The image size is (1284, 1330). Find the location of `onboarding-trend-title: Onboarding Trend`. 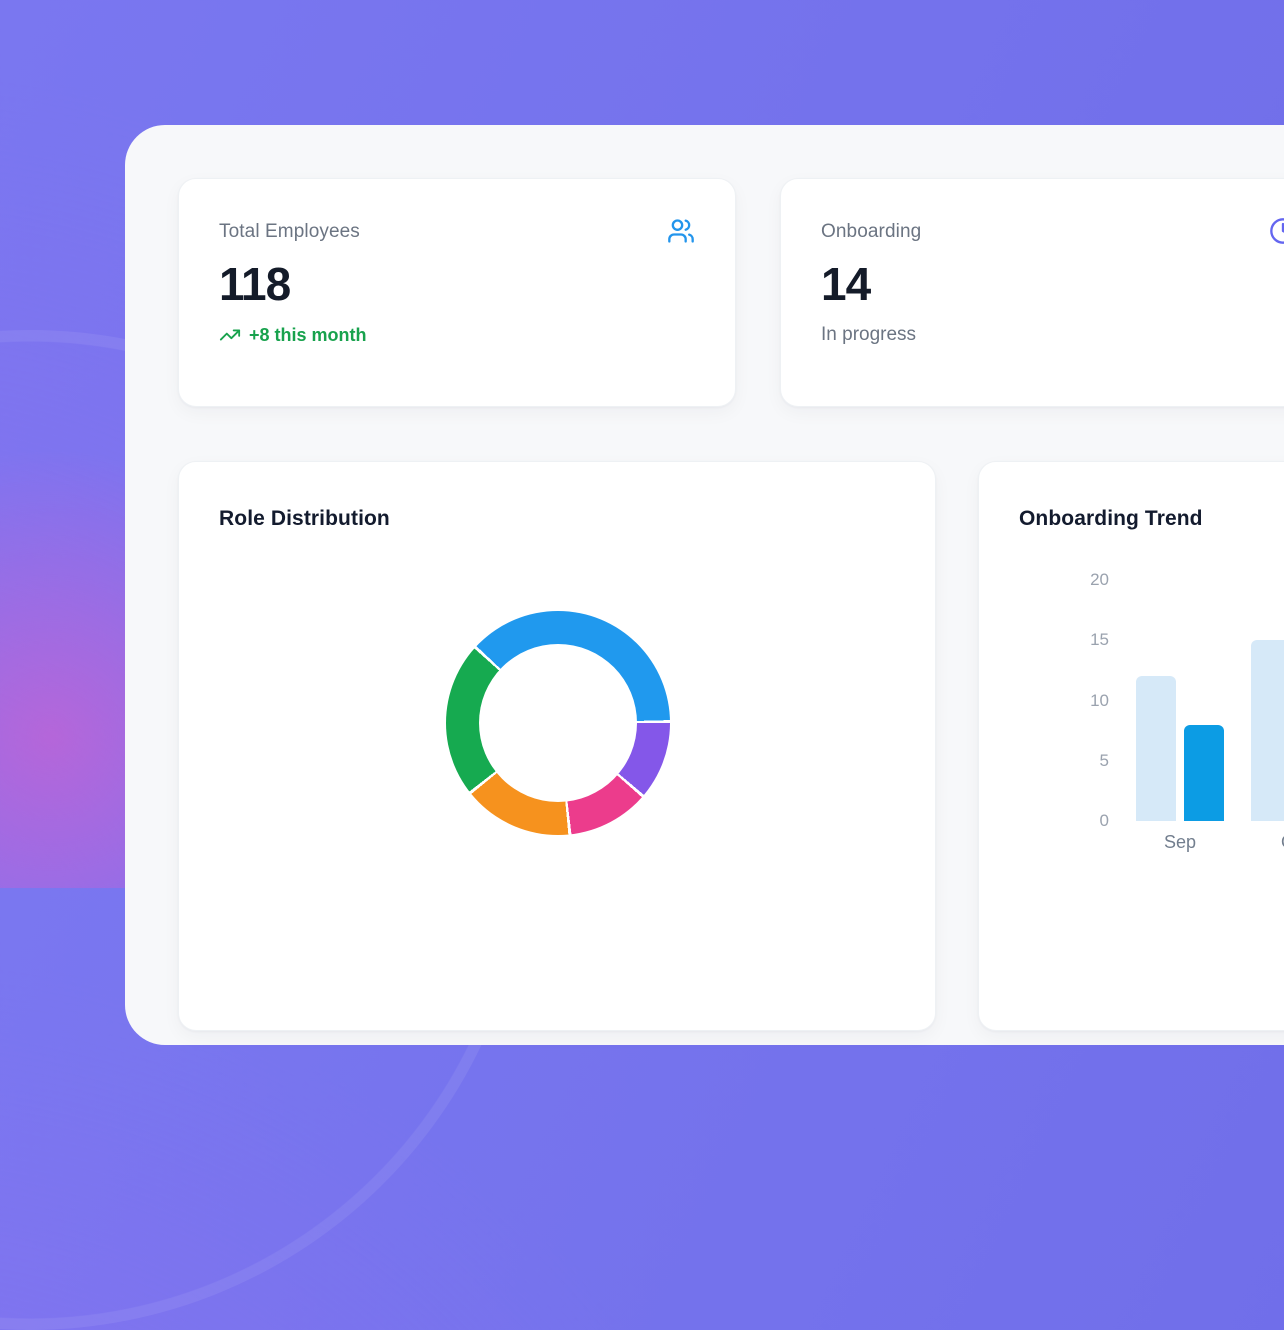

onboarding-trend-title: Onboarding Trend is located at coordinates (1111, 518).